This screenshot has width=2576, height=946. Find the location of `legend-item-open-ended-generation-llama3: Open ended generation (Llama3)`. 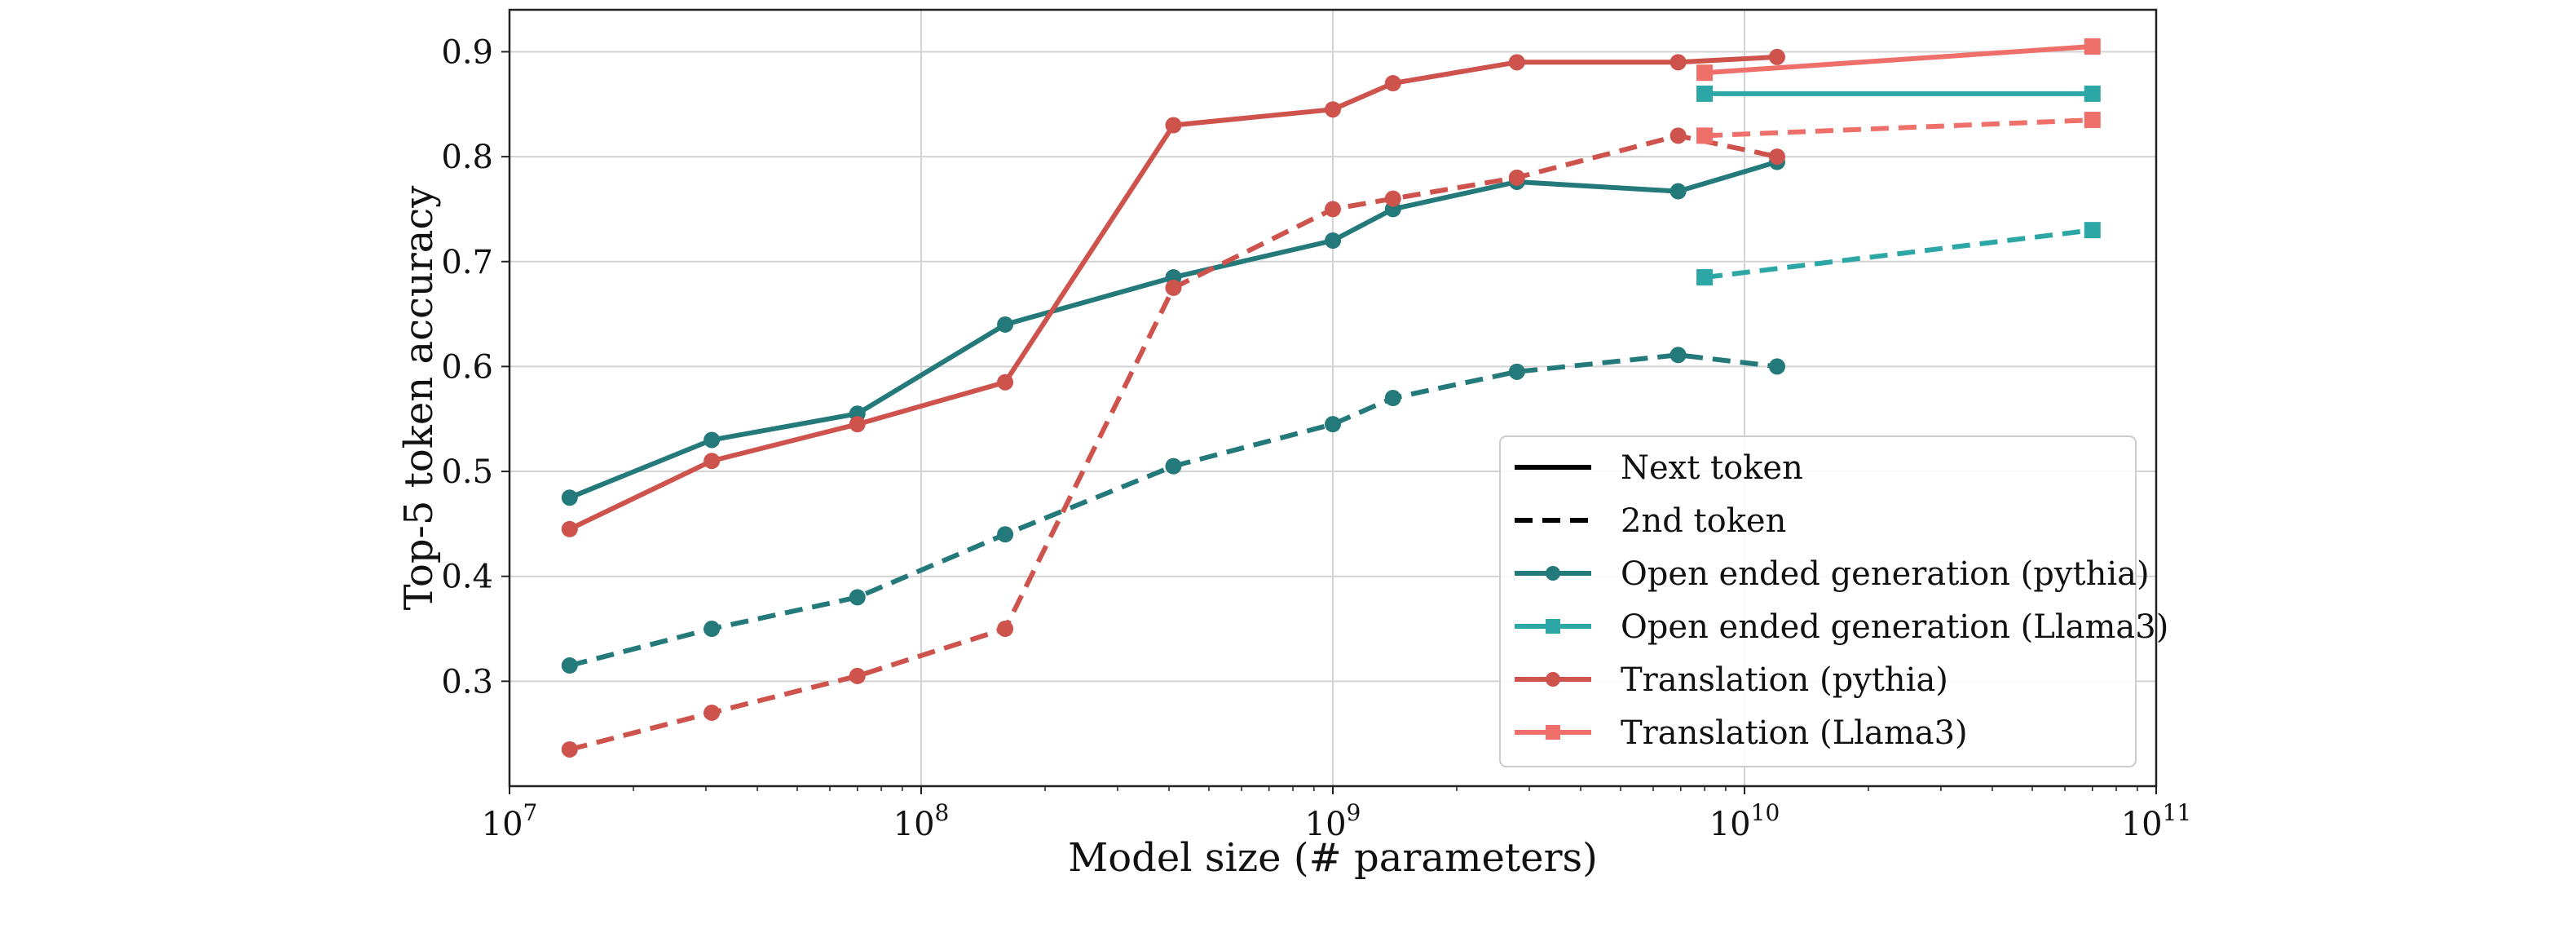

legend-item-open-ended-generation-llama3: Open ended generation (Llama3) is located at coordinates (1841, 627).